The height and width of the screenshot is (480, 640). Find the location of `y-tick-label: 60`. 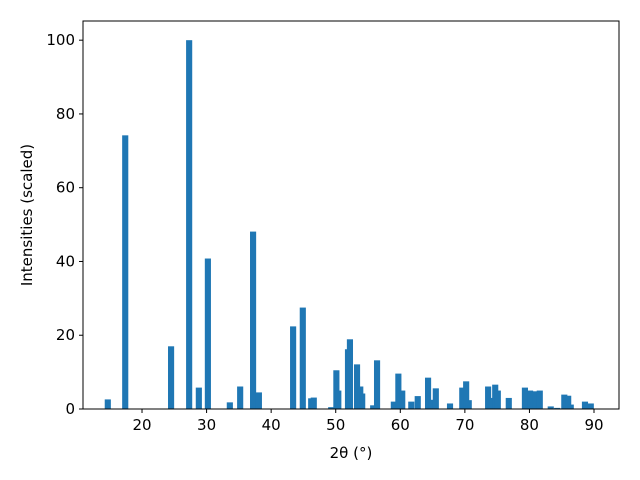

y-tick-label: 60 is located at coordinates (65, 188).